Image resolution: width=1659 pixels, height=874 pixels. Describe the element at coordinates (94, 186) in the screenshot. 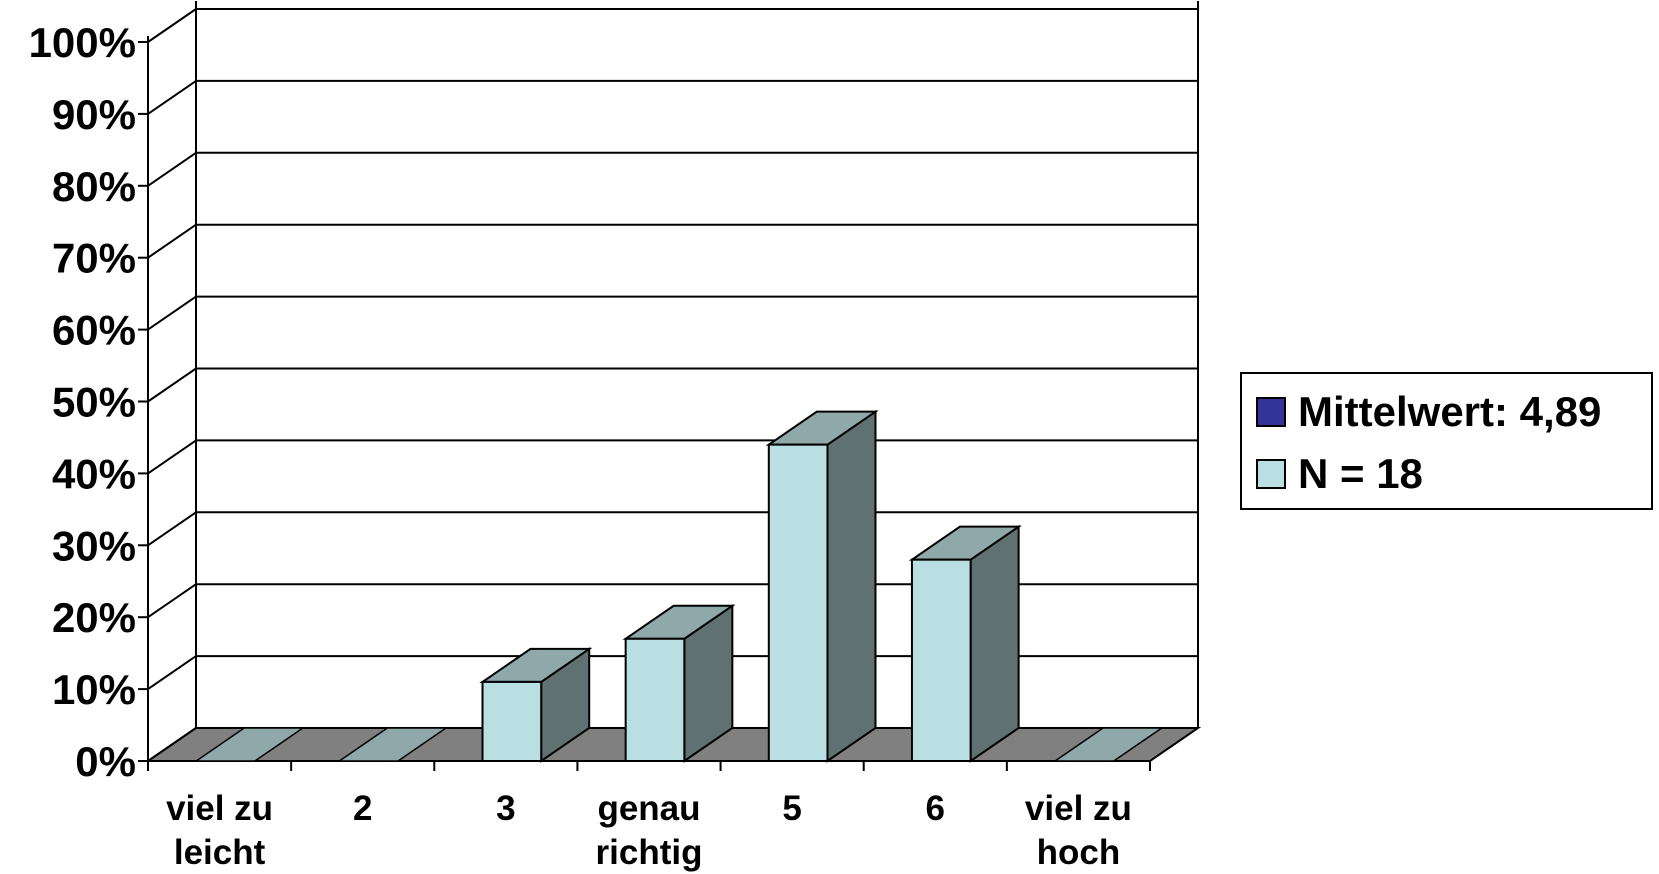

I see `y-tick-label: 80%` at that location.